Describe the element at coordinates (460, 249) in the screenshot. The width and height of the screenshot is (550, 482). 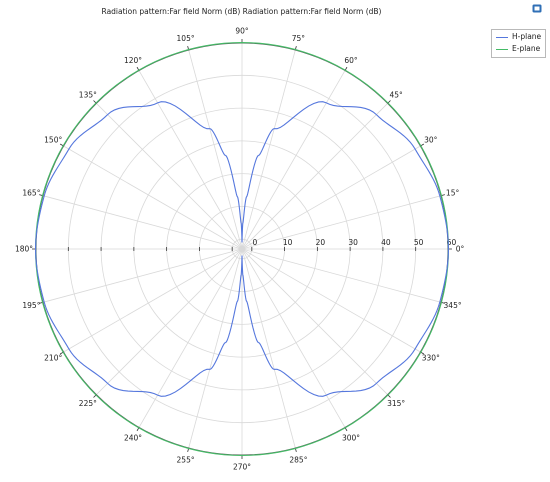
I see `angle-tick-label-0: 0°` at that location.